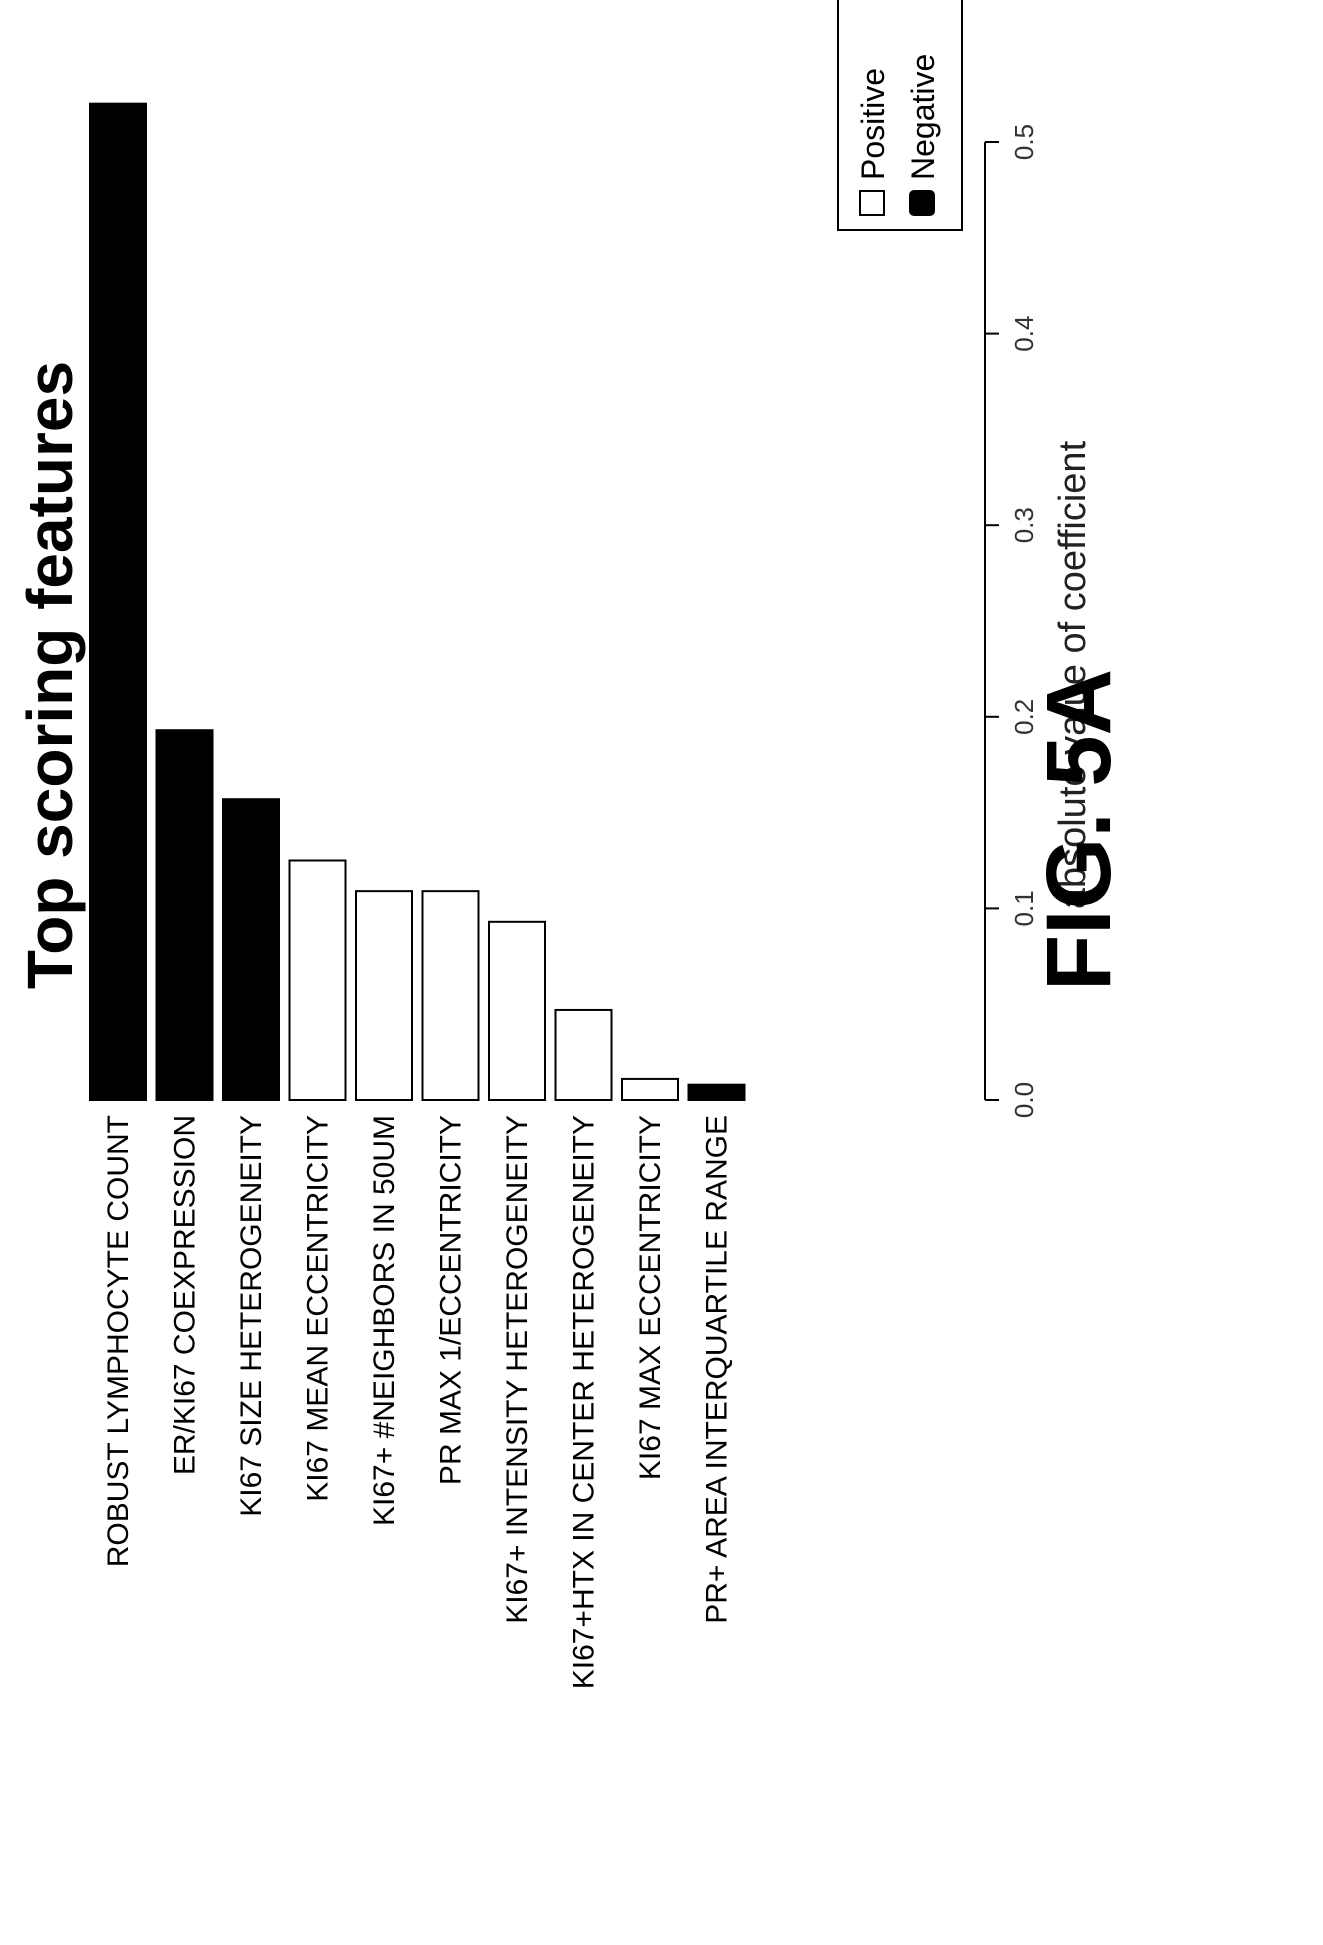 This screenshot has width=1323, height=1945. What do you see at coordinates (517, 1369) in the screenshot?
I see `category-label-7: KI67+ INTENSITY HETEROGENEITY` at bounding box center [517, 1369].